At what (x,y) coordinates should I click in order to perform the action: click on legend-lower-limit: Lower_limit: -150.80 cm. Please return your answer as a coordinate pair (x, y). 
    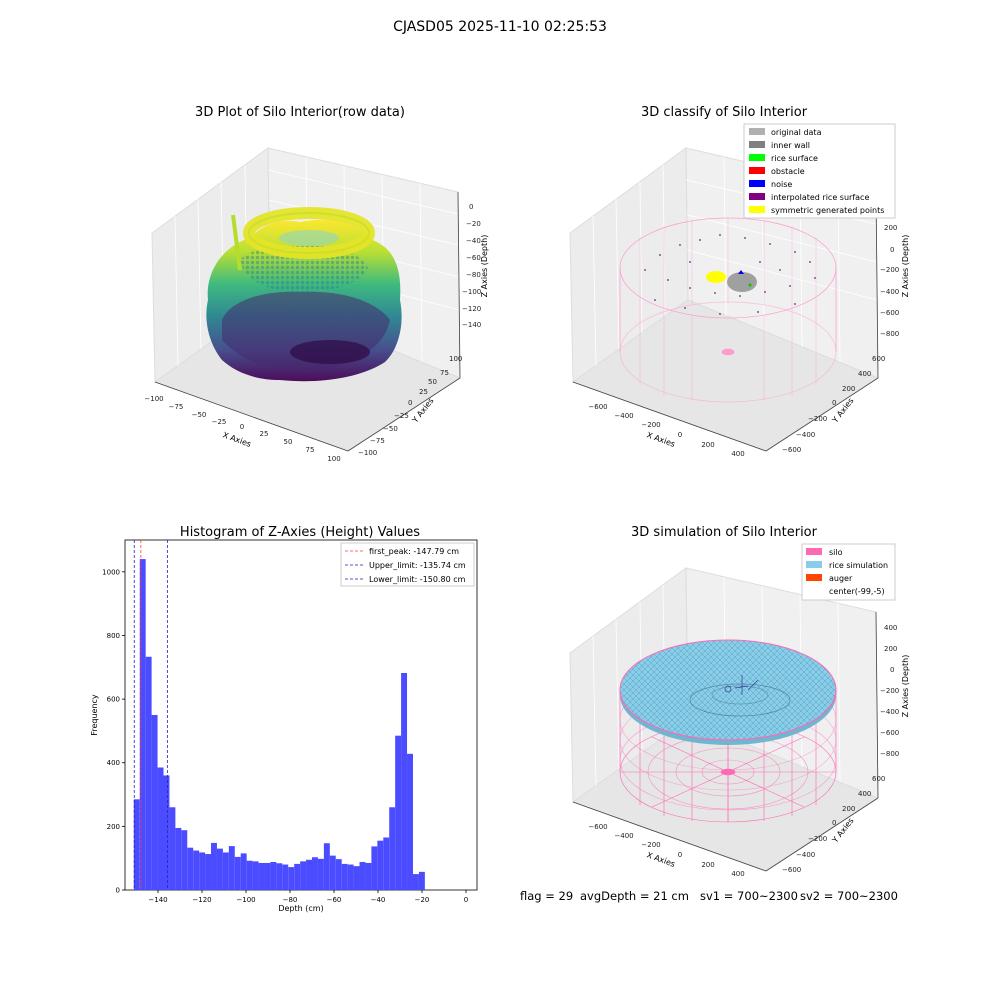
    Looking at the image, I should click on (417, 579).